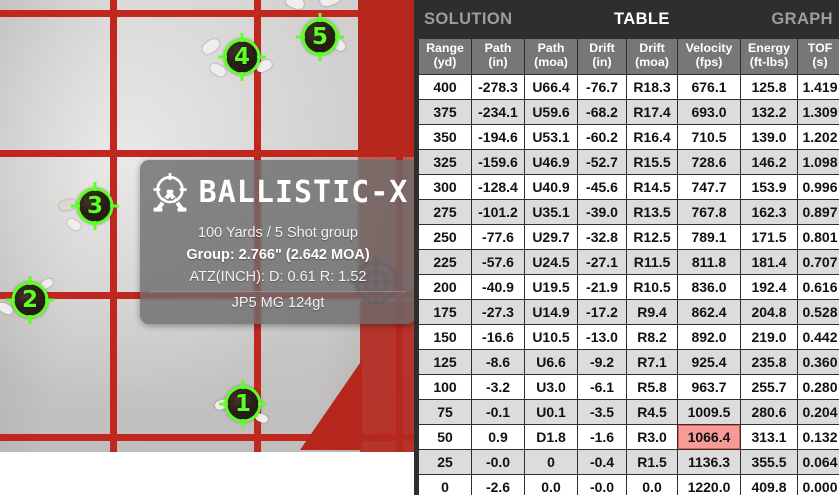 The width and height of the screenshot is (839, 495). Describe the element at coordinates (498, 484) in the screenshot. I see `table-cell: -2.6` at that location.